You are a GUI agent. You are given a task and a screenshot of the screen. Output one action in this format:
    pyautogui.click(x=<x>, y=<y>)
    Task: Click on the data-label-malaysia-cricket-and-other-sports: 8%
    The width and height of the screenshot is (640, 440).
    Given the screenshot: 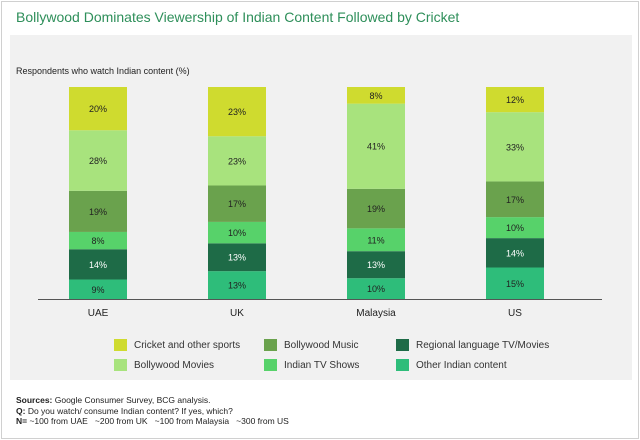 What is the action you would take?
    pyautogui.click(x=375, y=96)
    